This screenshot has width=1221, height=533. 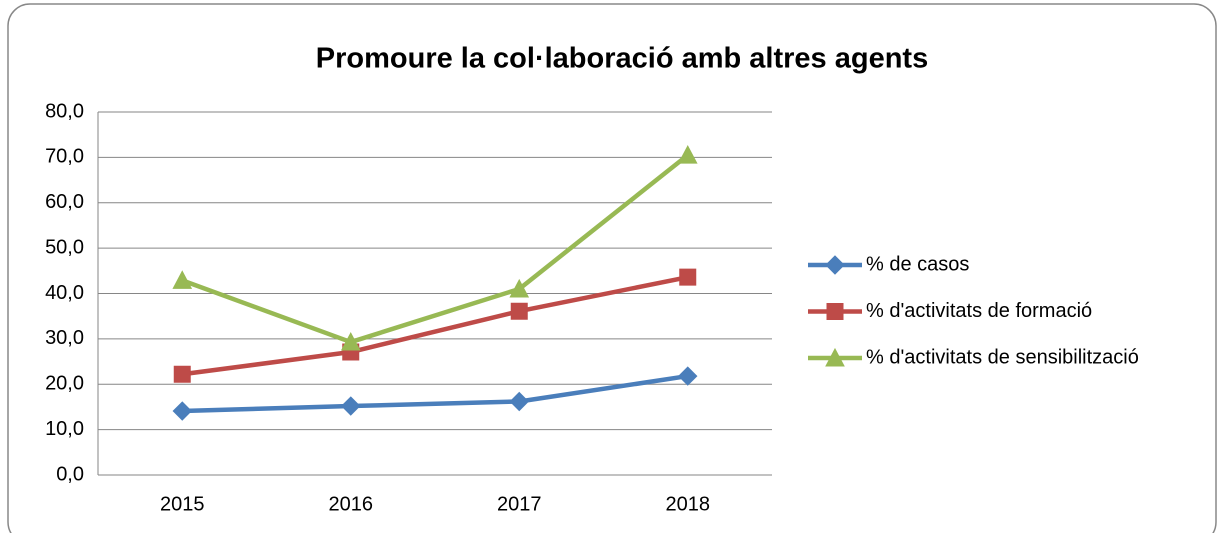 I want to click on x-tick-label: 2015, so click(x=182, y=504).